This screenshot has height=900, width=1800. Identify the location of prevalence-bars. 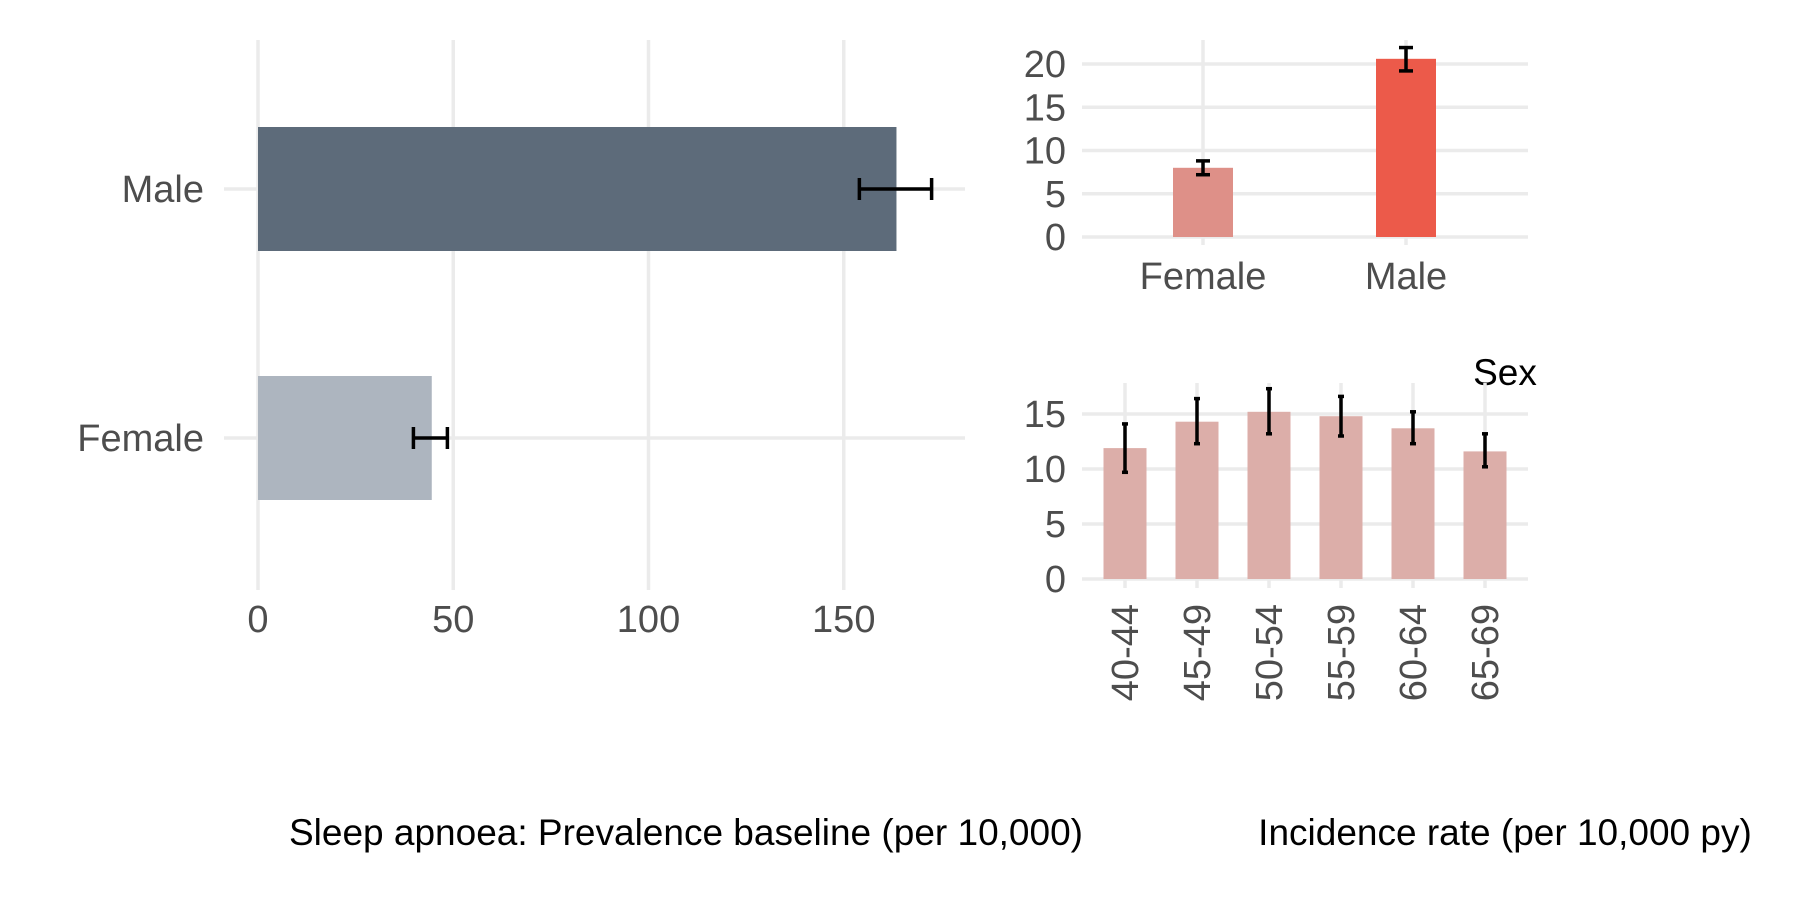
(577, 313).